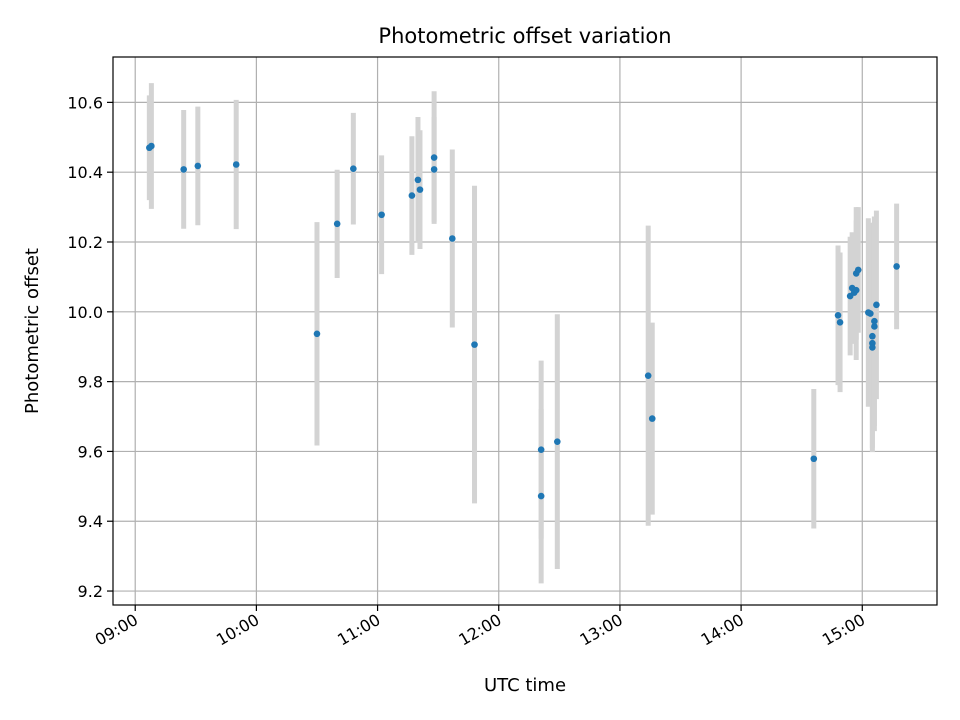  Describe the element at coordinates (85, 102) in the screenshot. I see `y-tick-label: 10.6` at that location.